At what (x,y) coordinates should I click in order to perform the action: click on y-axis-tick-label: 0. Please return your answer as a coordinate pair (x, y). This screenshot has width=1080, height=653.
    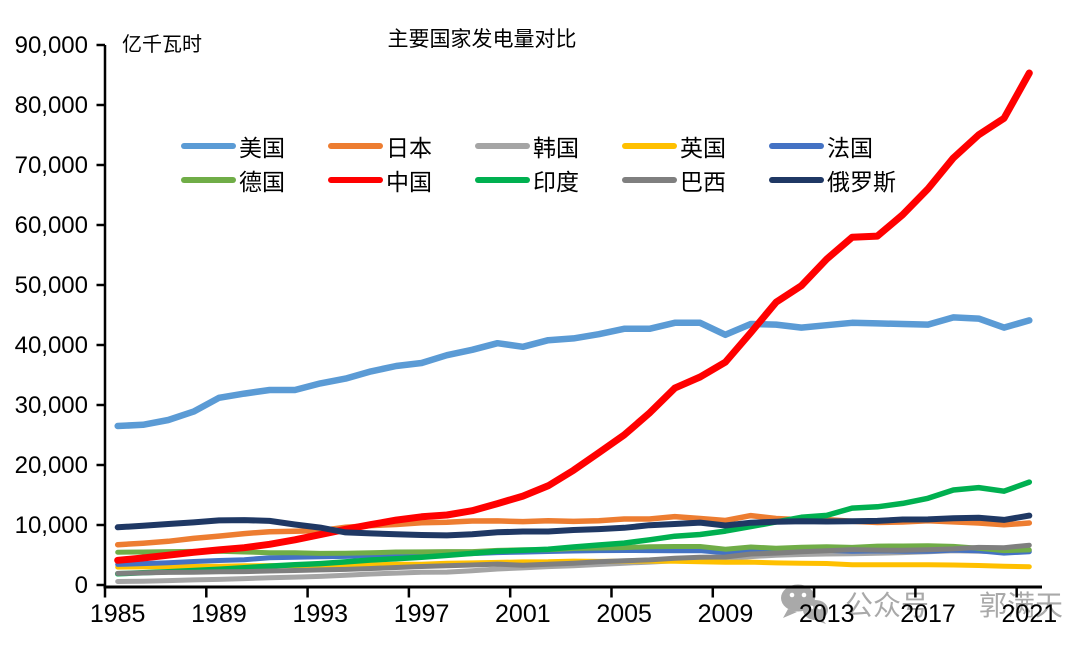
    Looking at the image, I should click on (81, 585).